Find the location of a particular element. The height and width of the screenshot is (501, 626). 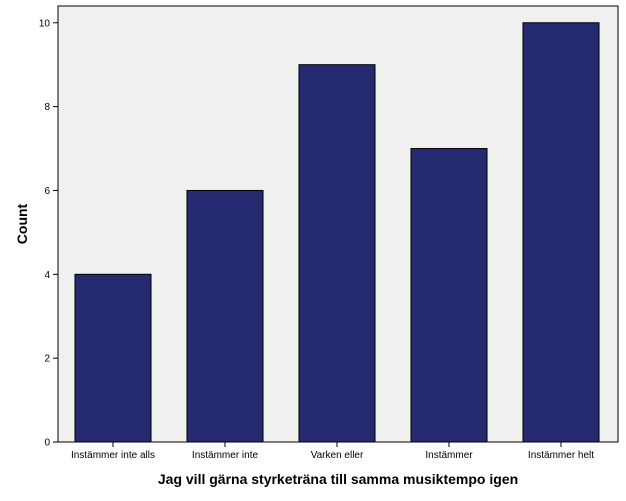

x-tick-label: Instämmer inte is located at coordinates (225, 455).